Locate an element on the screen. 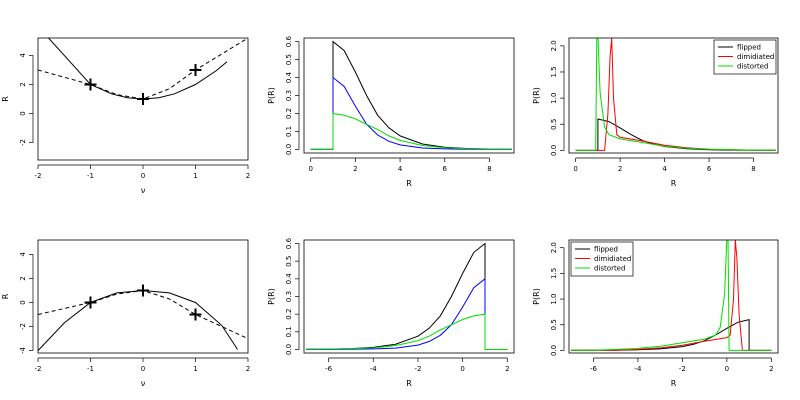  series-line-dashed is located at coordinates (143, 69).